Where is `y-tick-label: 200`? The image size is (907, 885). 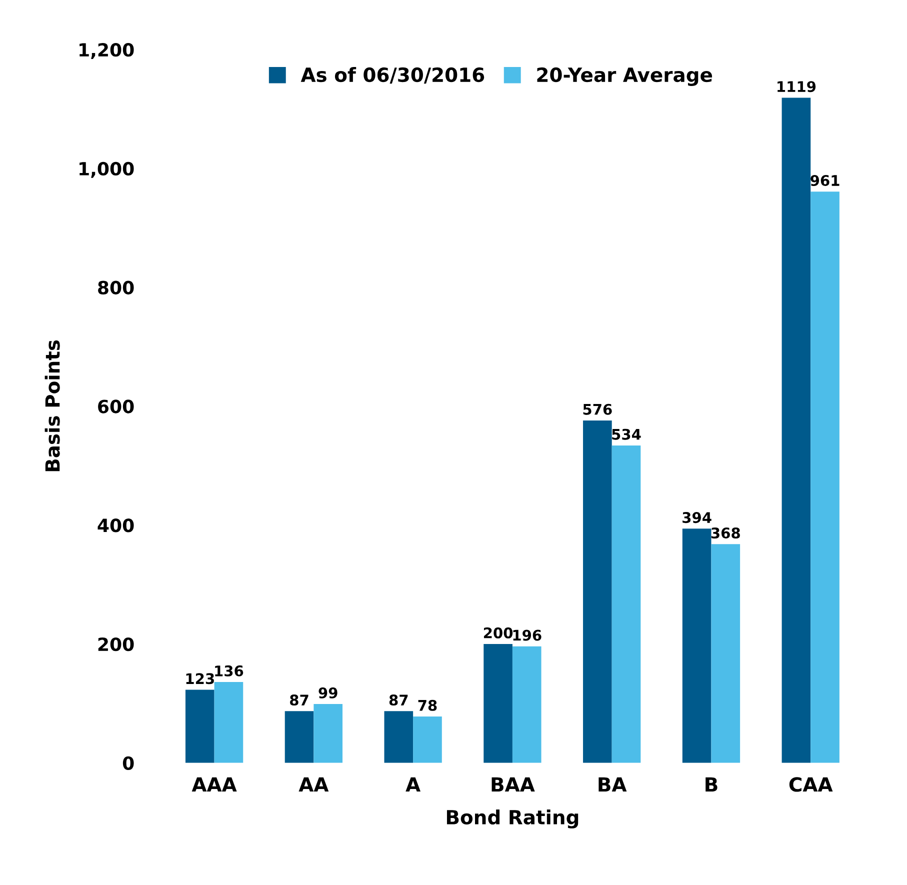
y-tick-label: 200 is located at coordinates (116, 644).